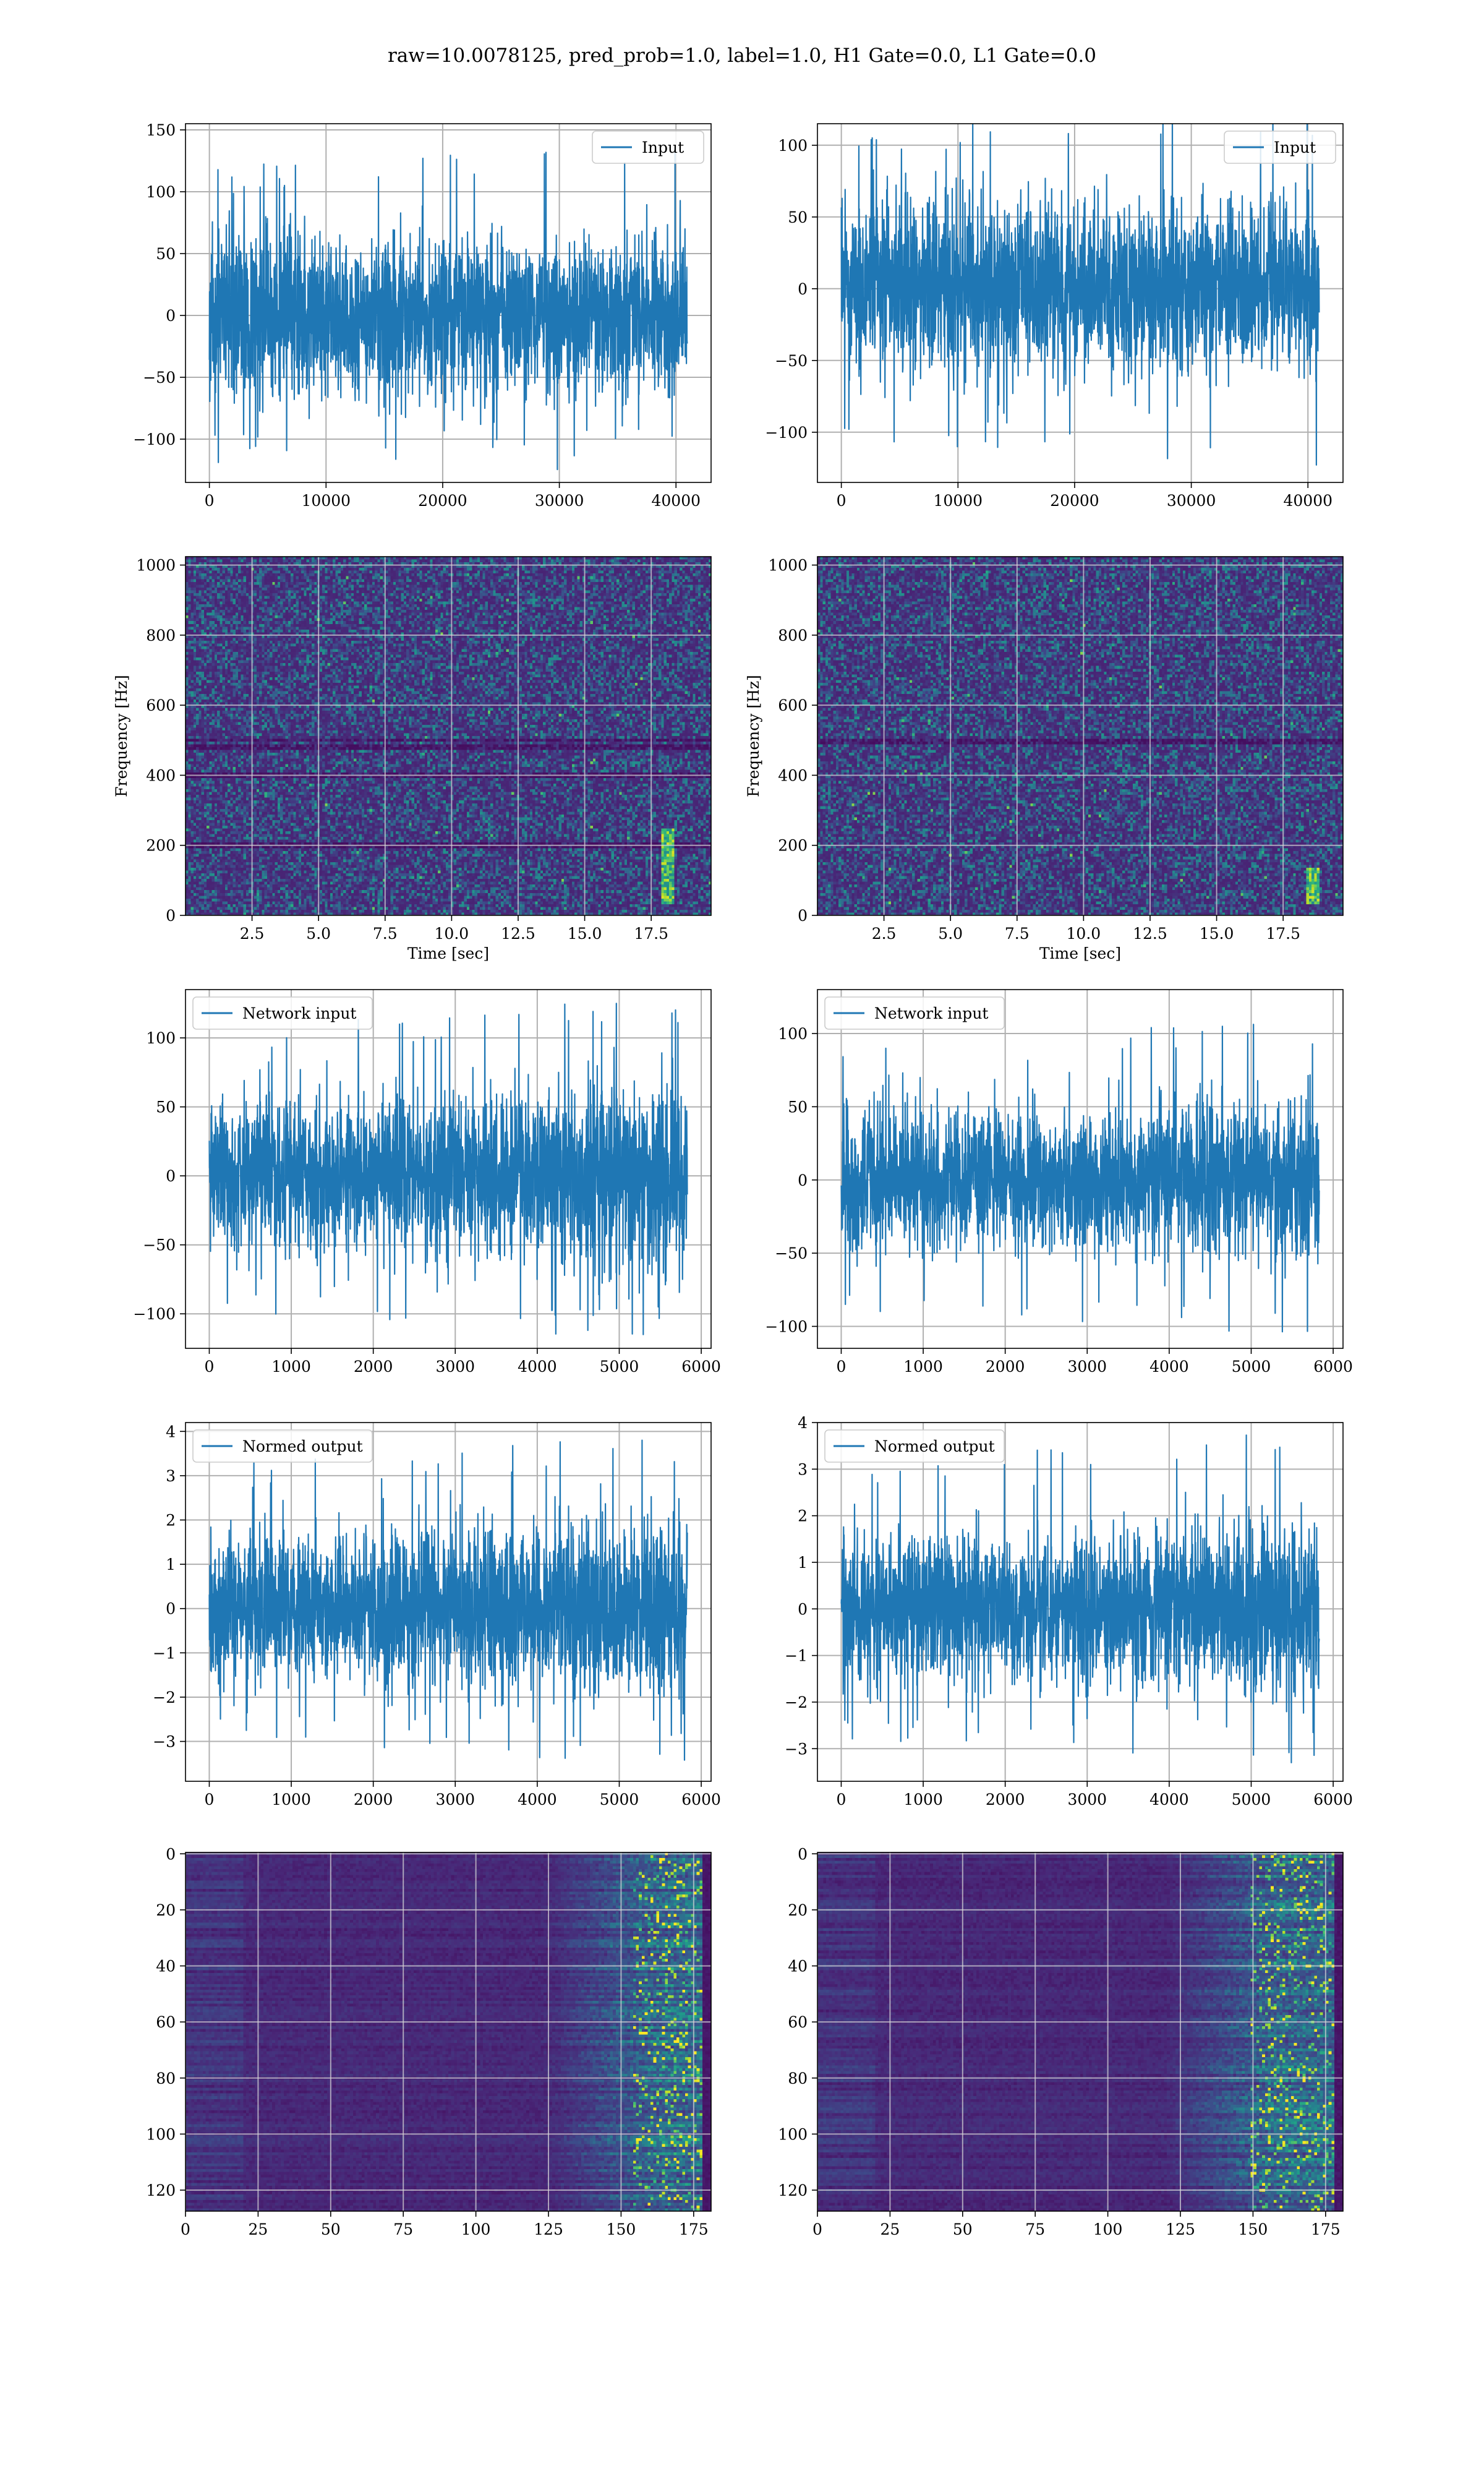 This screenshot has height=2474, width=1484. What do you see at coordinates (164, 1698) in the screenshot?
I see `y-tick-label: −2` at bounding box center [164, 1698].